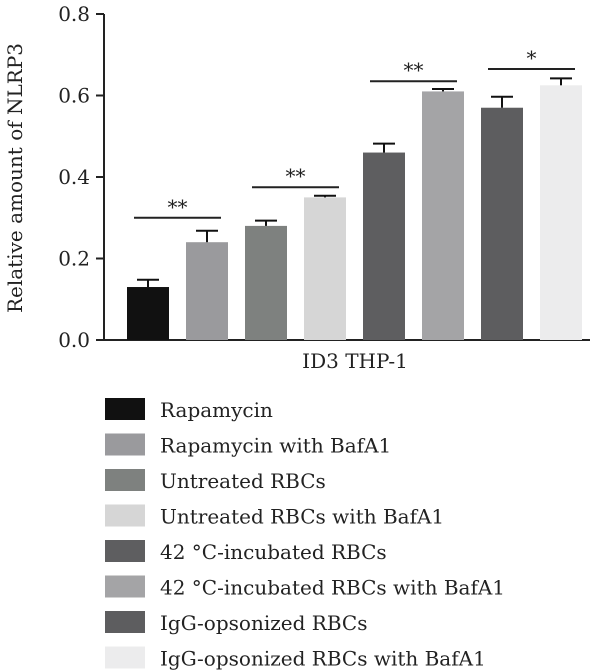 The image size is (600, 671). Describe the element at coordinates (332, 588) in the screenshot. I see `legend-label: 42 °C-incubated RBCs with BafA1` at that location.